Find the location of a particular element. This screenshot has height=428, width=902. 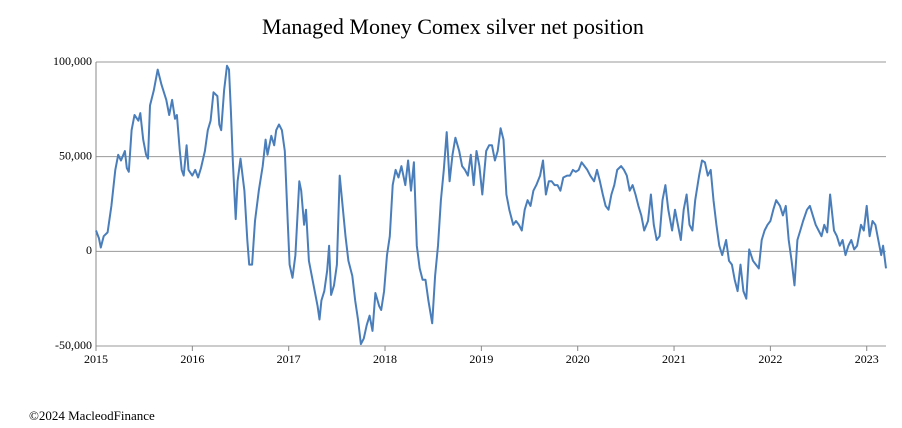

x-tick-label: 2022 is located at coordinates (770, 359).